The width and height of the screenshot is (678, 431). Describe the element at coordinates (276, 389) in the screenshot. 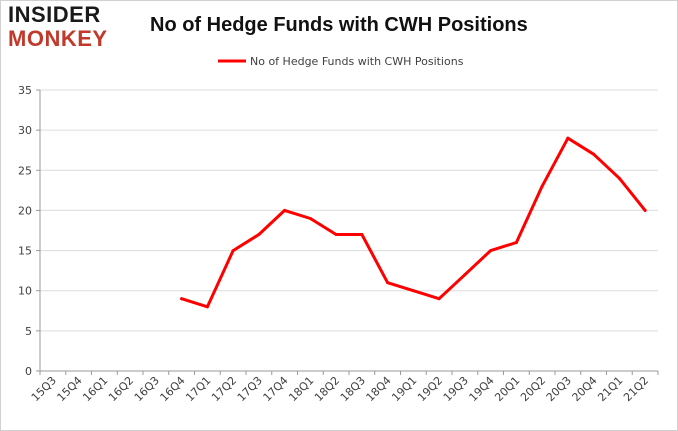

I see `x-tick-label: 17Q4` at that location.